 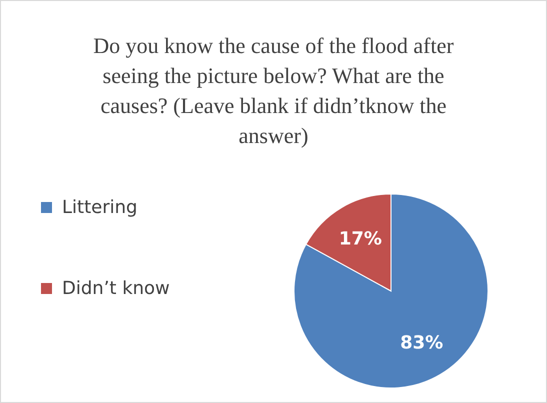 What do you see at coordinates (422, 343) in the screenshot?
I see `data-label: 83%` at bounding box center [422, 343].